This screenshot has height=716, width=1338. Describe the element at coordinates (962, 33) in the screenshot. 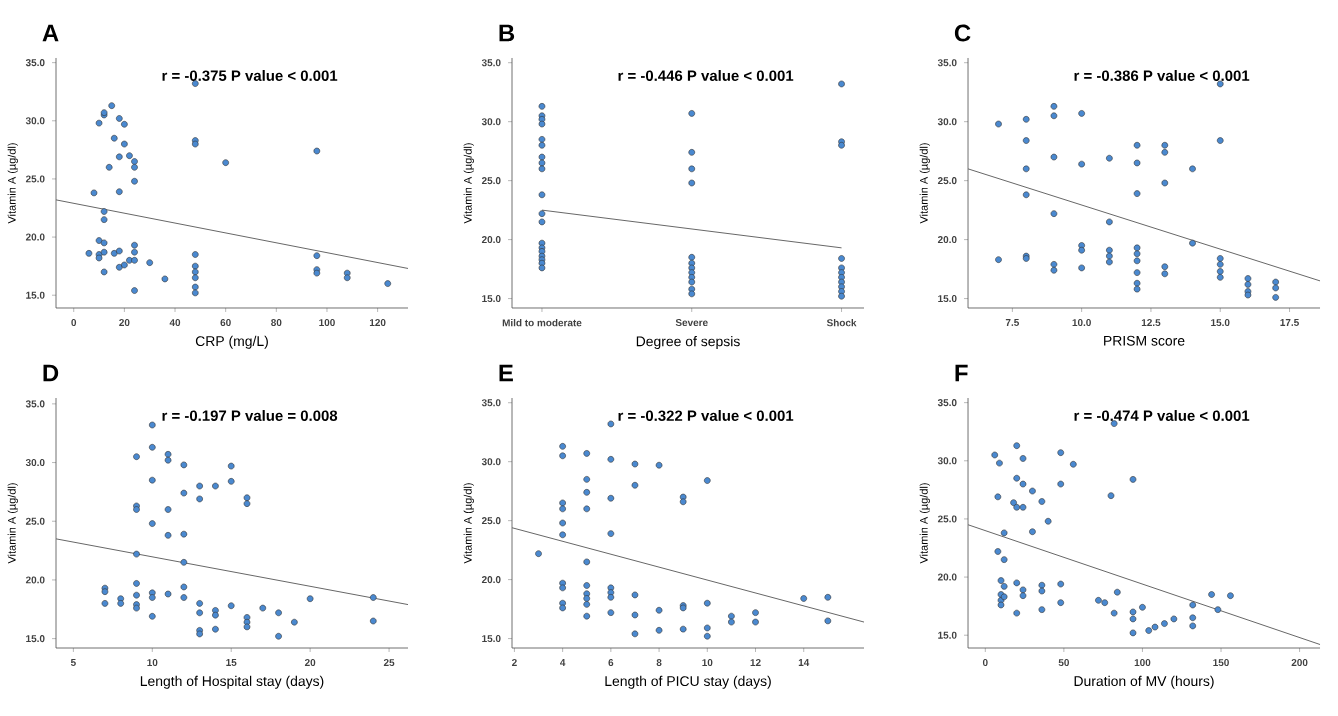

I see `chart-title: C` at that location.